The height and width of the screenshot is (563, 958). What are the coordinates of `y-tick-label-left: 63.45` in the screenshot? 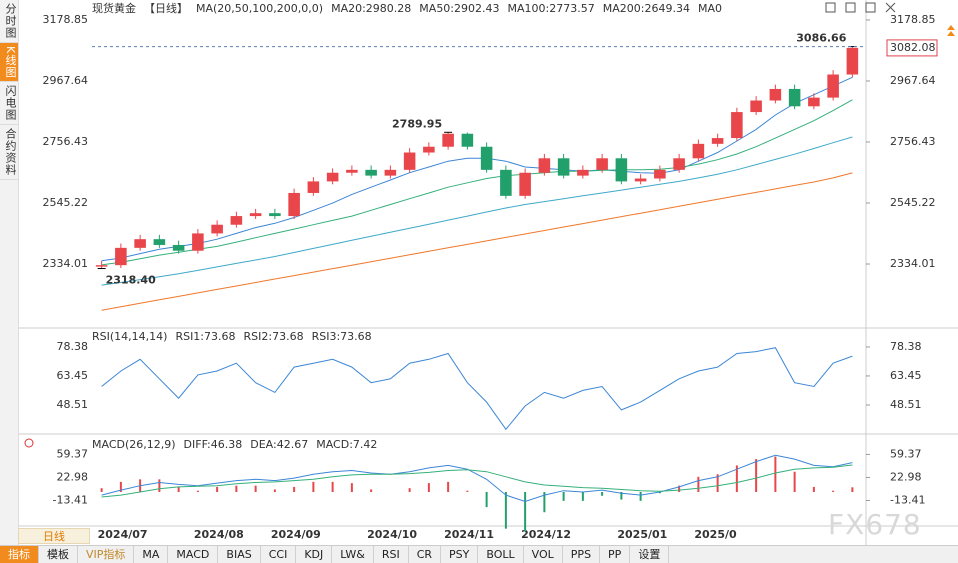 It's located at (73, 375).